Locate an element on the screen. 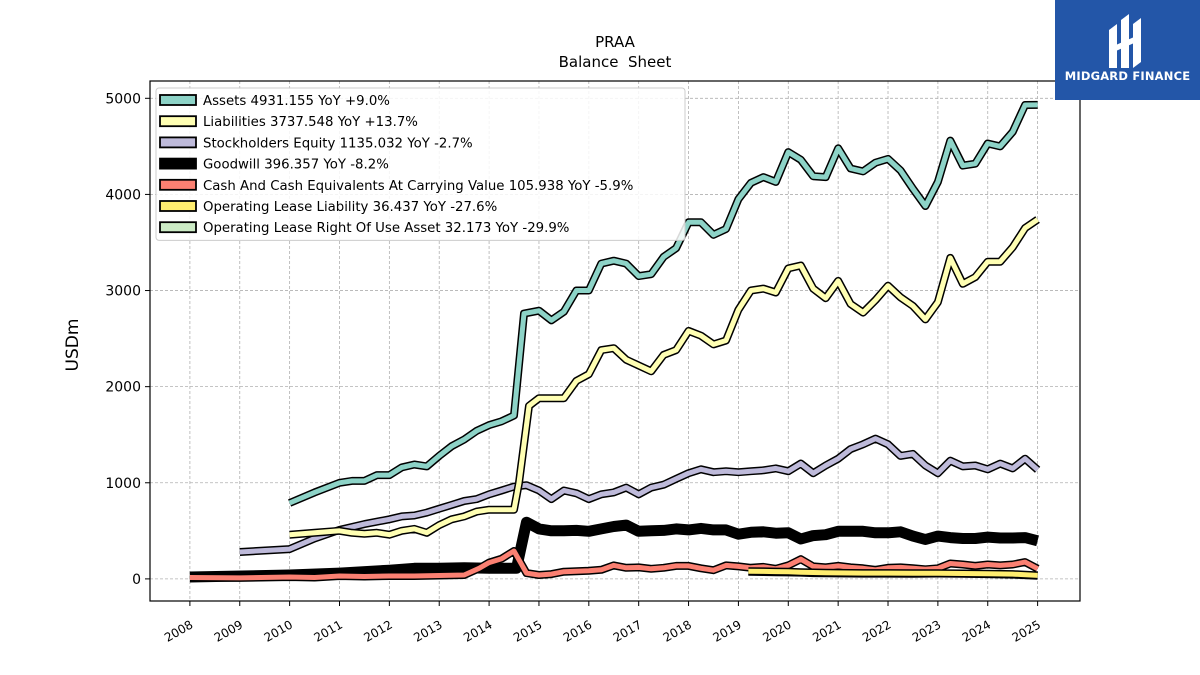 This screenshot has height=675, width=1200. x-tick-label: 2011 is located at coordinates (328, 630).